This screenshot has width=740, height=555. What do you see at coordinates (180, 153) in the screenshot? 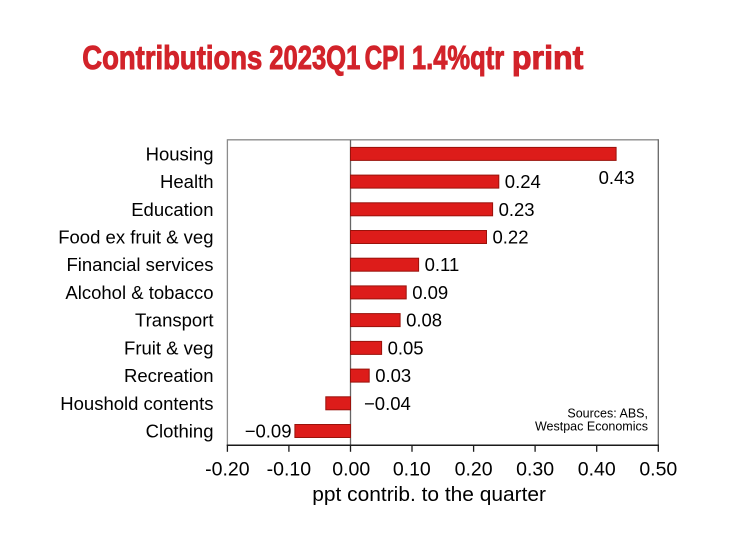
I see `svg-text: Housing` at bounding box center [180, 153].